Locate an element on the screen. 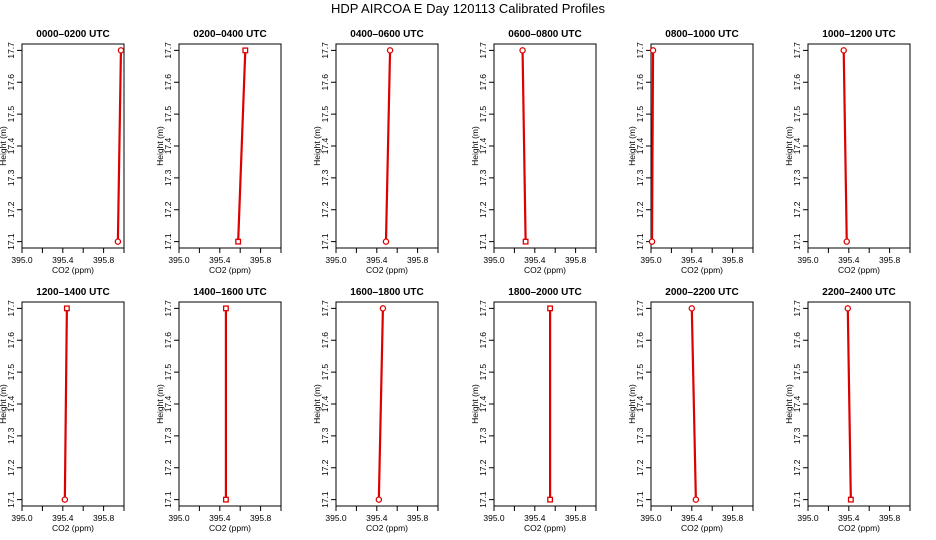 The height and width of the screenshot is (540, 936). panel-title: 0400–0600 UTC is located at coordinates (386, 34).